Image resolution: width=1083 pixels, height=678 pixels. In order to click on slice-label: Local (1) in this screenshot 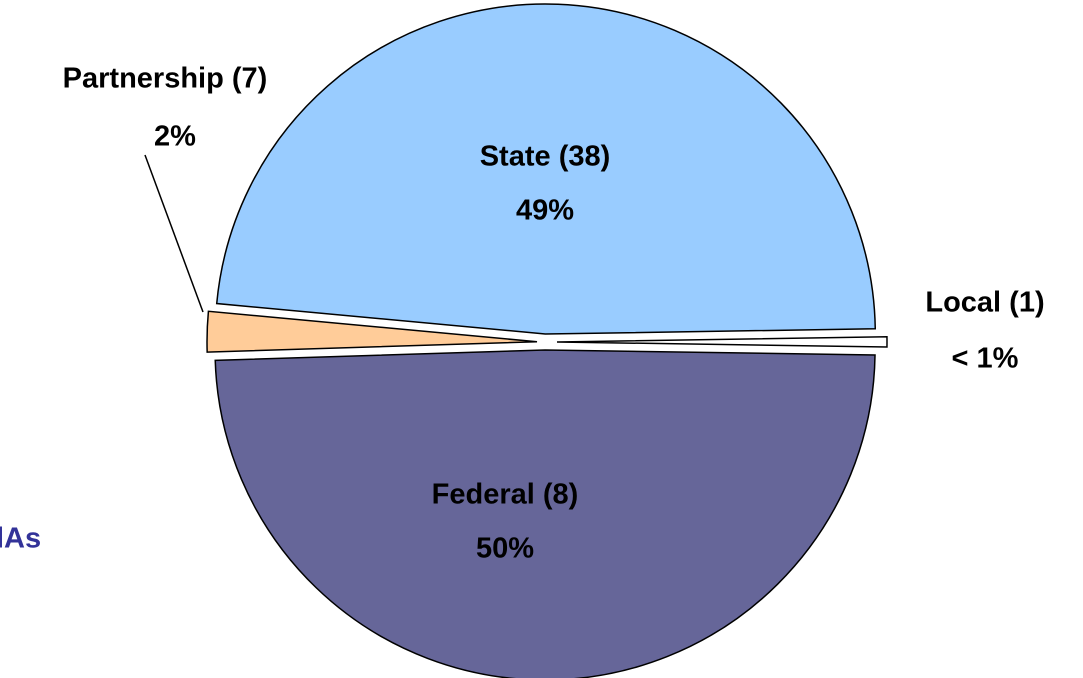, I will do `click(984, 303)`.